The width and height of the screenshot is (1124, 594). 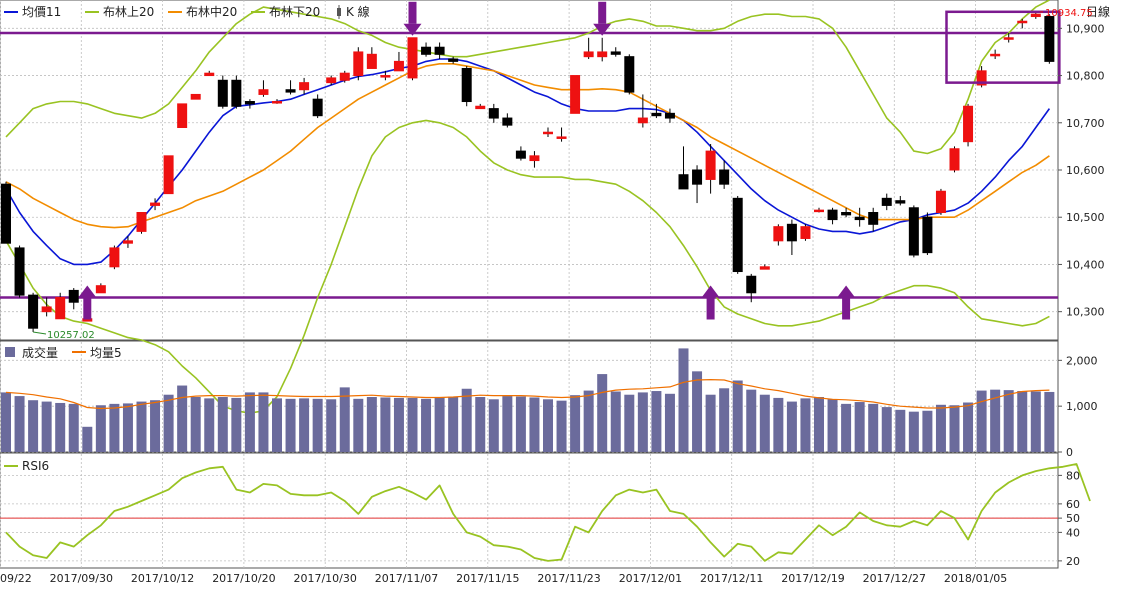 I want to click on avg-volume-line, so click(x=527, y=394).